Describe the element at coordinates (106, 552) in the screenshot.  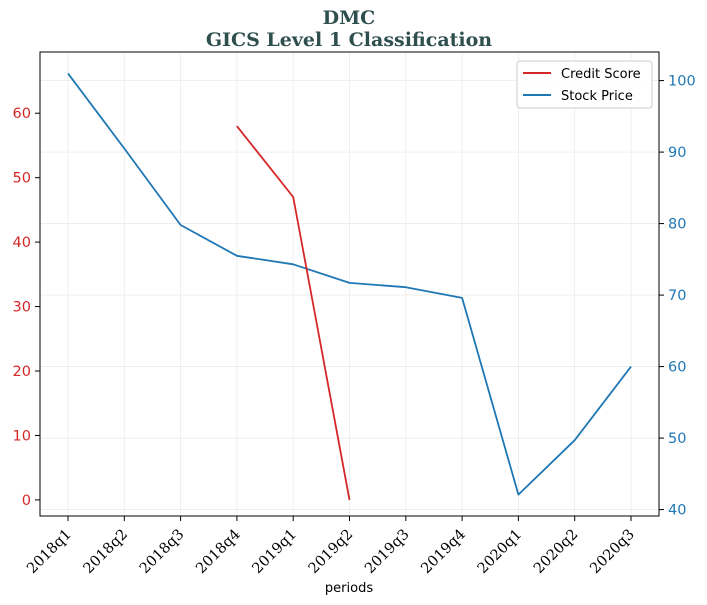
I see `x-tick-label: 2018q2` at that location.